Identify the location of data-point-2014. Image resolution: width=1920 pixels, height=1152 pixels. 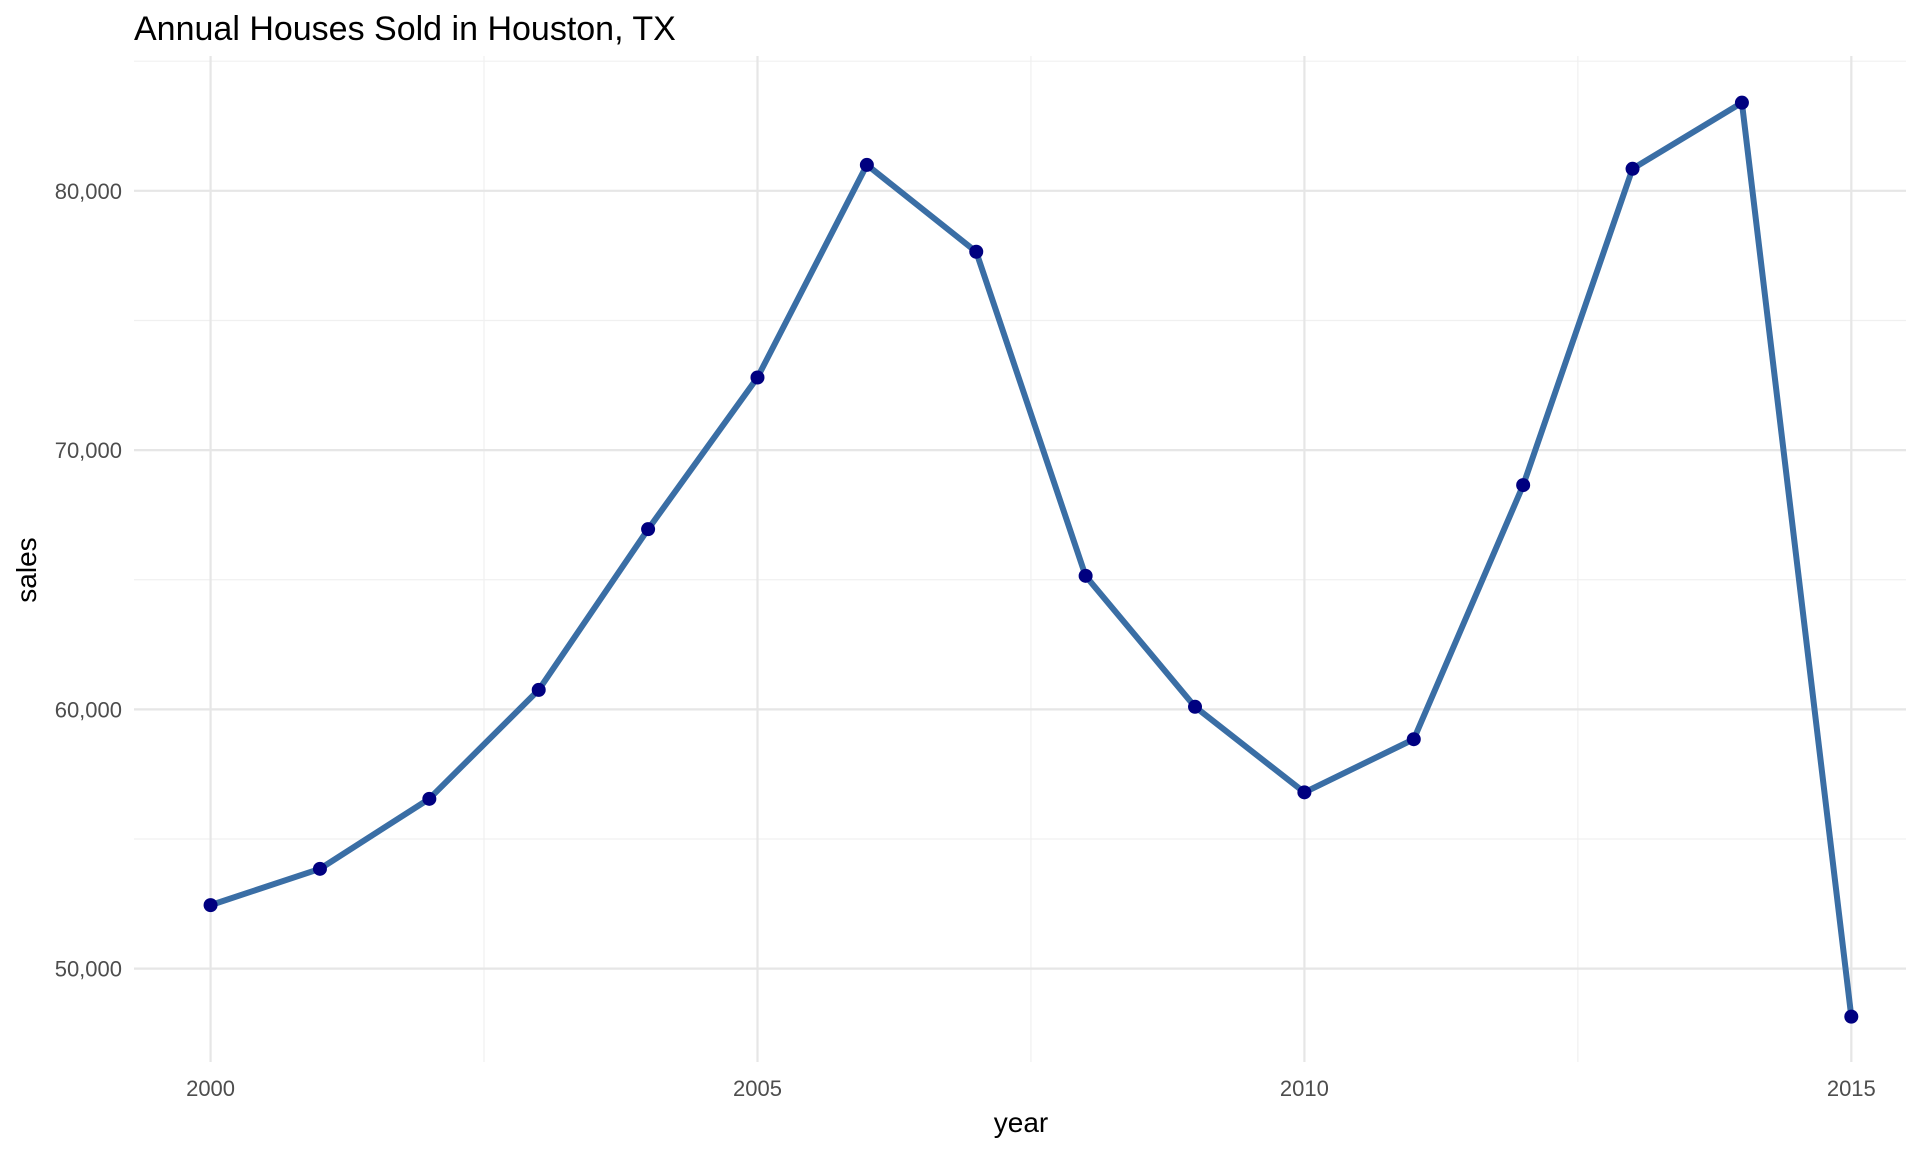
(1741, 102).